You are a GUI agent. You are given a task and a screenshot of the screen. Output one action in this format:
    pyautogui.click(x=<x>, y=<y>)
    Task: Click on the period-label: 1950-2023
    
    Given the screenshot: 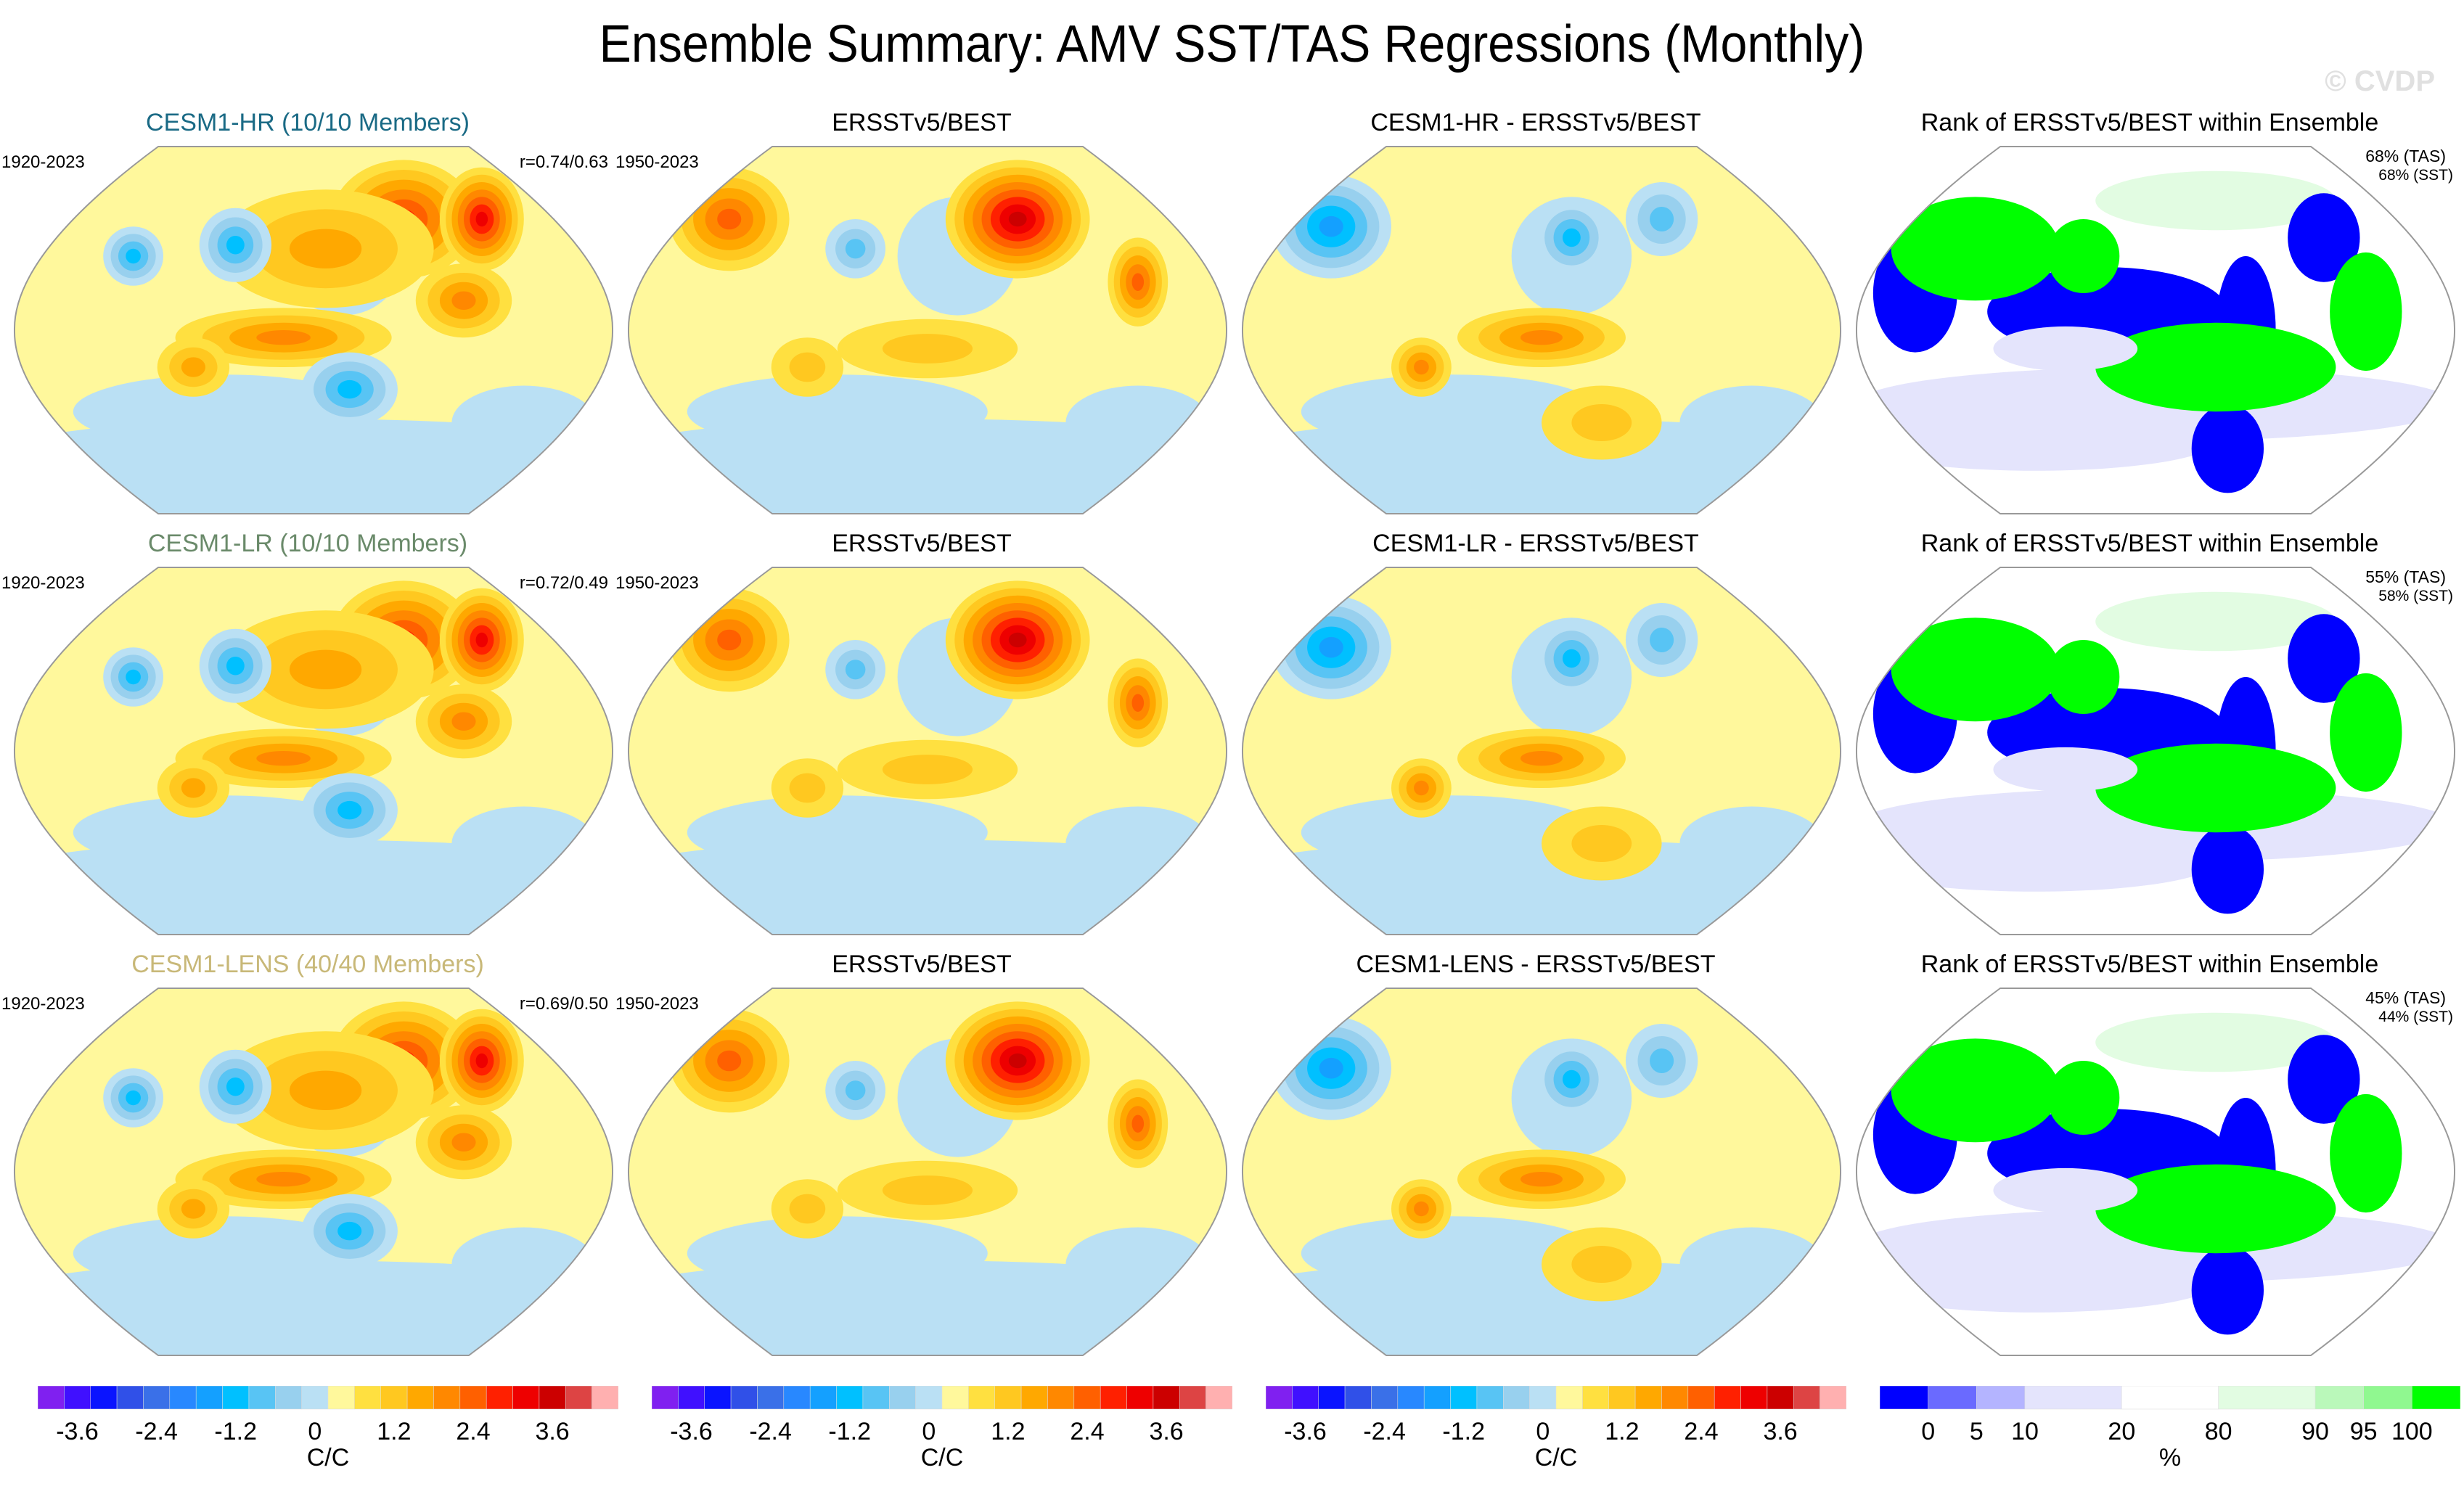 What is the action you would take?
    pyautogui.click(x=657, y=583)
    